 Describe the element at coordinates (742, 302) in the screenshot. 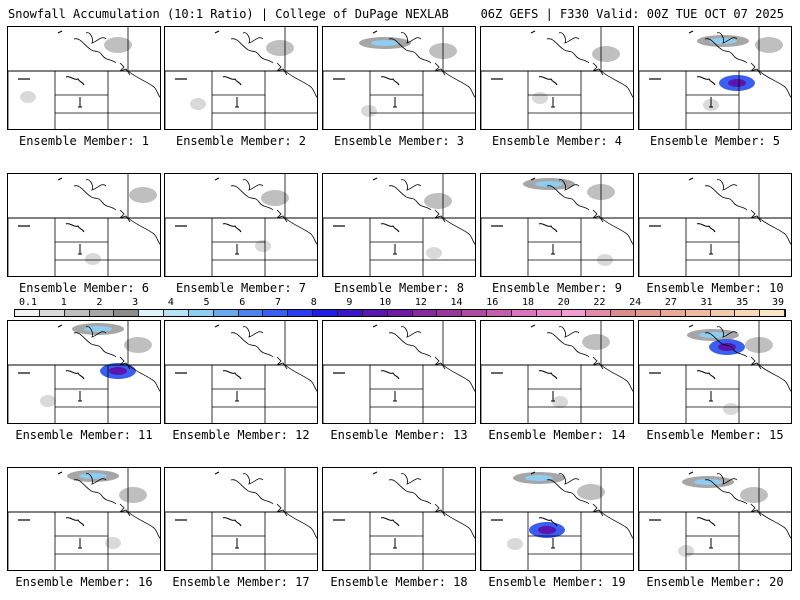

I see `colorbar-tick-label: 35` at that location.